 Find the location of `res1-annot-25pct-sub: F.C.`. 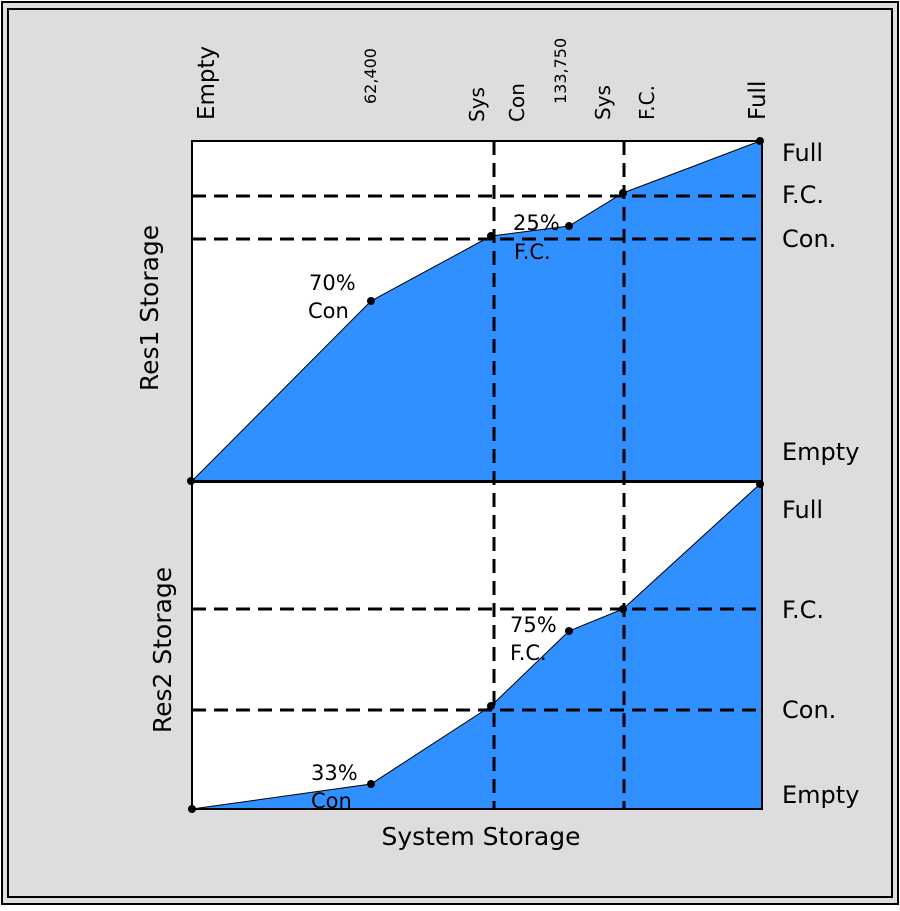

res1-annot-25pct-sub: F.C. is located at coordinates (532, 252).